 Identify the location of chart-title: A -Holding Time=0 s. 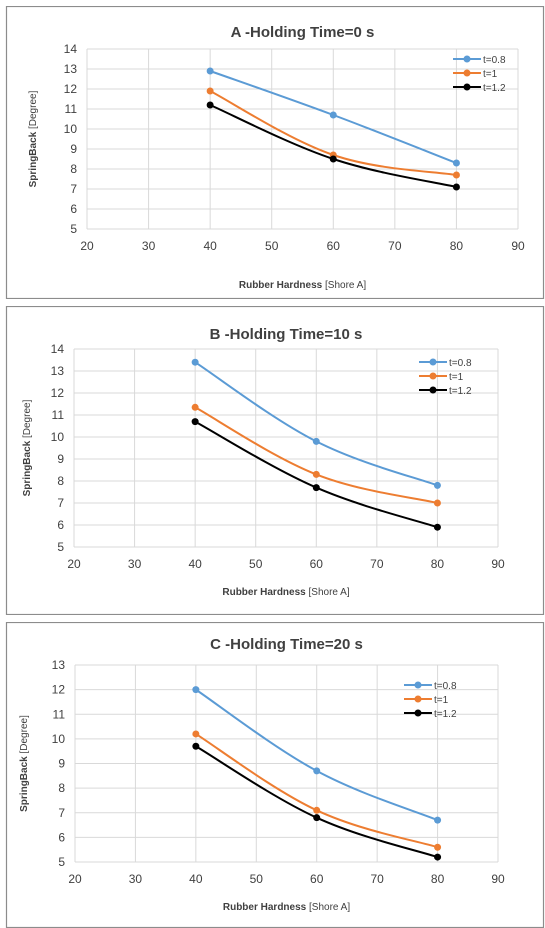
(303, 32).